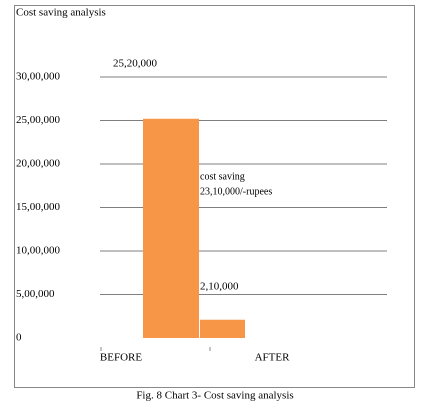 The width and height of the screenshot is (430, 411). I want to click on x-tick-label: AFTER, so click(273, 358).